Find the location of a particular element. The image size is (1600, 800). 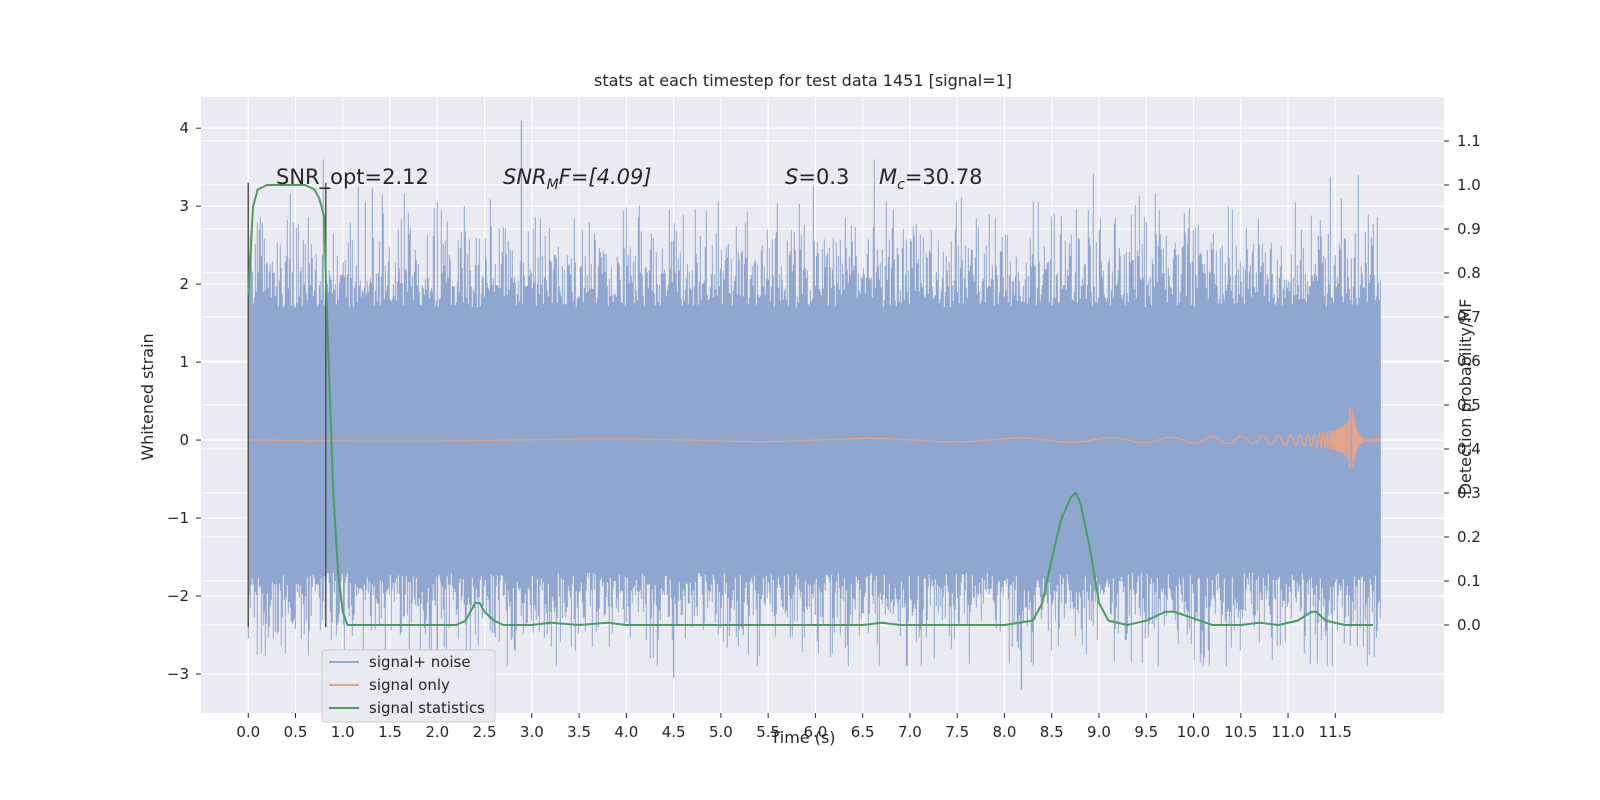

x-tick-label: 10.0 is located at coordinates (1193, 732).